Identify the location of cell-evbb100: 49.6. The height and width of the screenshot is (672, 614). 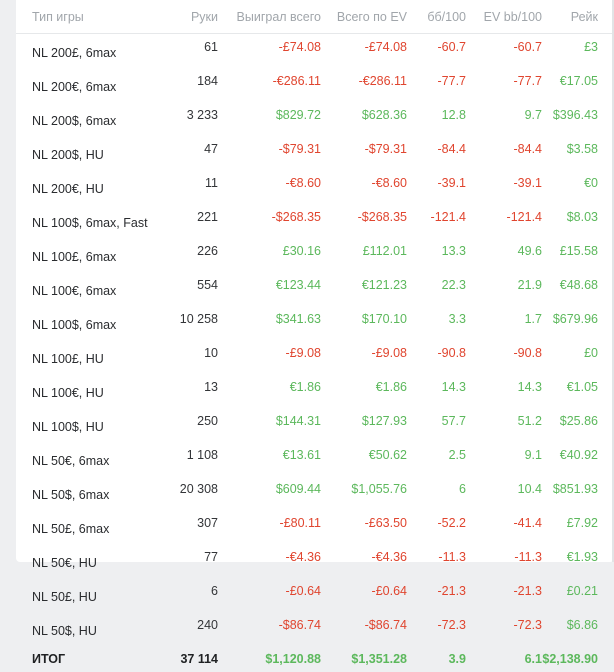
(529, 251).